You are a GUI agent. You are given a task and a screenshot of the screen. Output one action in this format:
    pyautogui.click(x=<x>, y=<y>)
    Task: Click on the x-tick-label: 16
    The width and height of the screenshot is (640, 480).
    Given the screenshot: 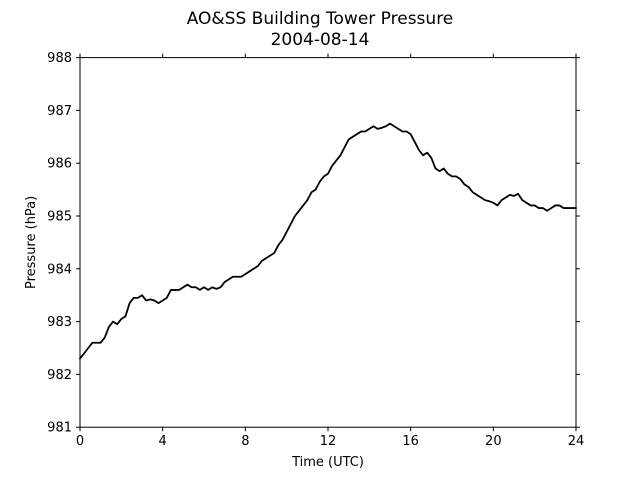 What is the action you would take?
    pyautogui.click(x=410, y=441)
    